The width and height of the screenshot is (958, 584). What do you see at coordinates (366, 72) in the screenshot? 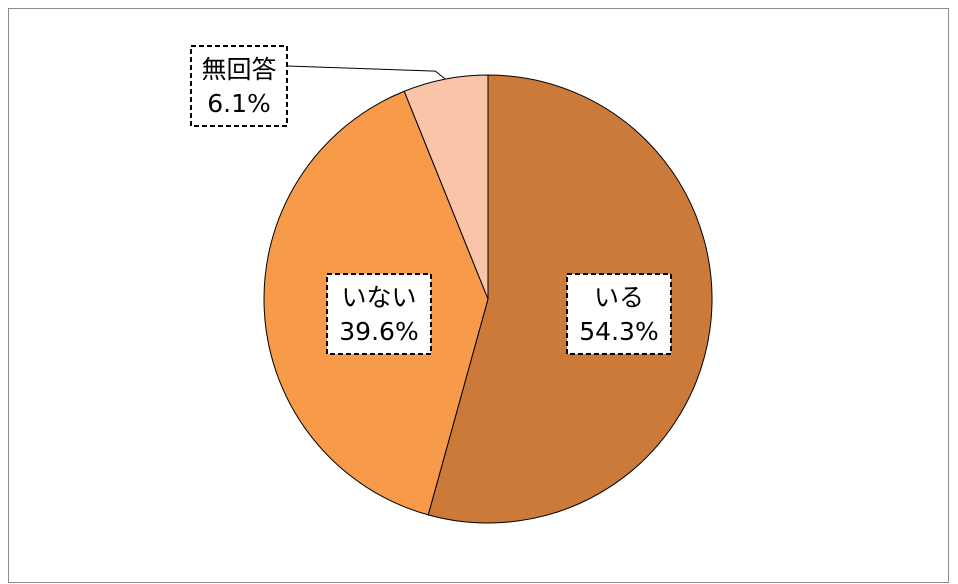
I see `leader-line` at bounding box center [366, 72].